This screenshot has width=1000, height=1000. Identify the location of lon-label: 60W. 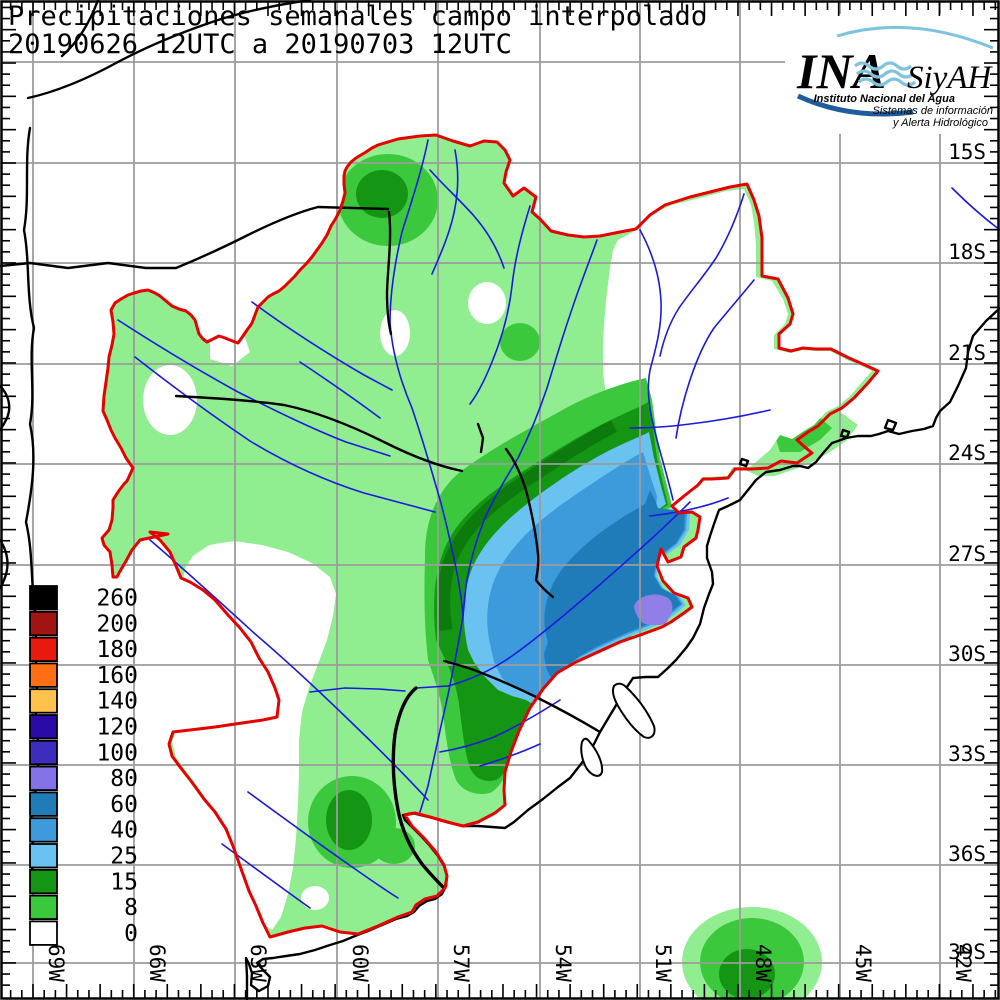
(360, 963).